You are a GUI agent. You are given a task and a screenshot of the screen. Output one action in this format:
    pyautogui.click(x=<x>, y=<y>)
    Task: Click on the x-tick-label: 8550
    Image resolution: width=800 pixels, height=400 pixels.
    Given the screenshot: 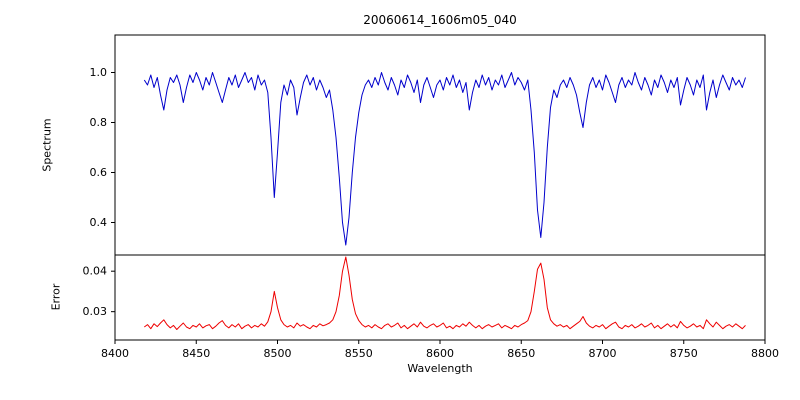 What is the action you would take?
    pyautogui.click(x=359, y=353)
    